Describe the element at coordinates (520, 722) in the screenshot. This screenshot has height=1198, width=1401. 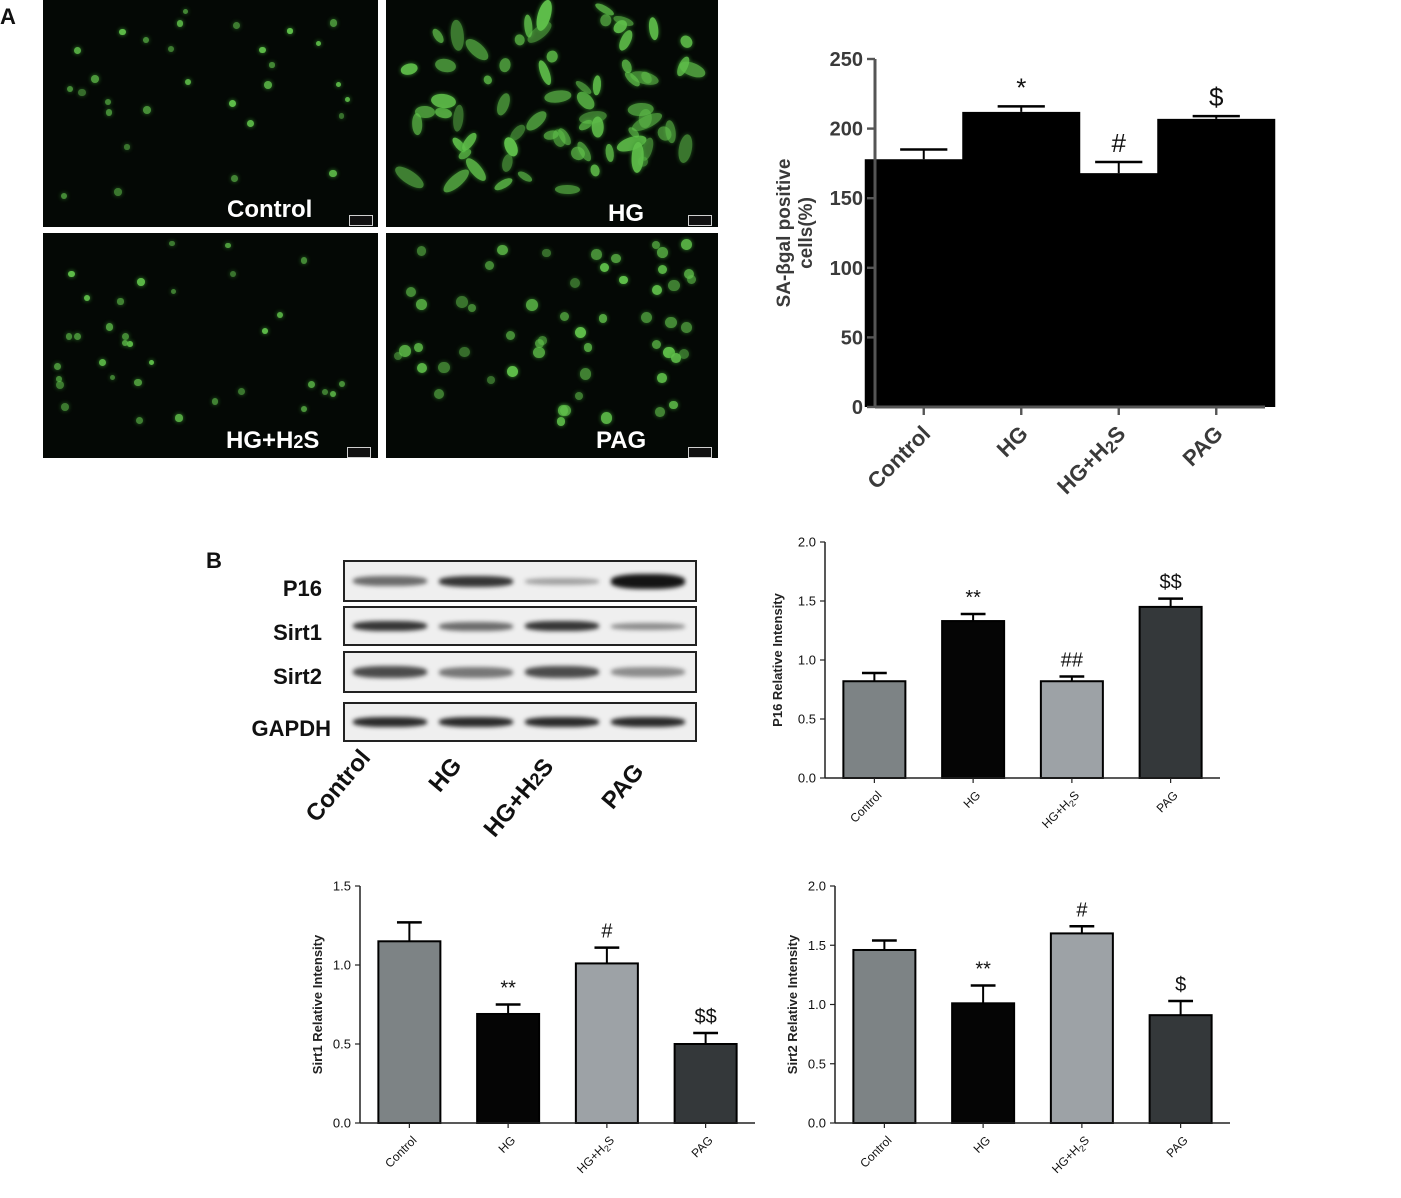
I see `blot-strip-gapdh` at that location.